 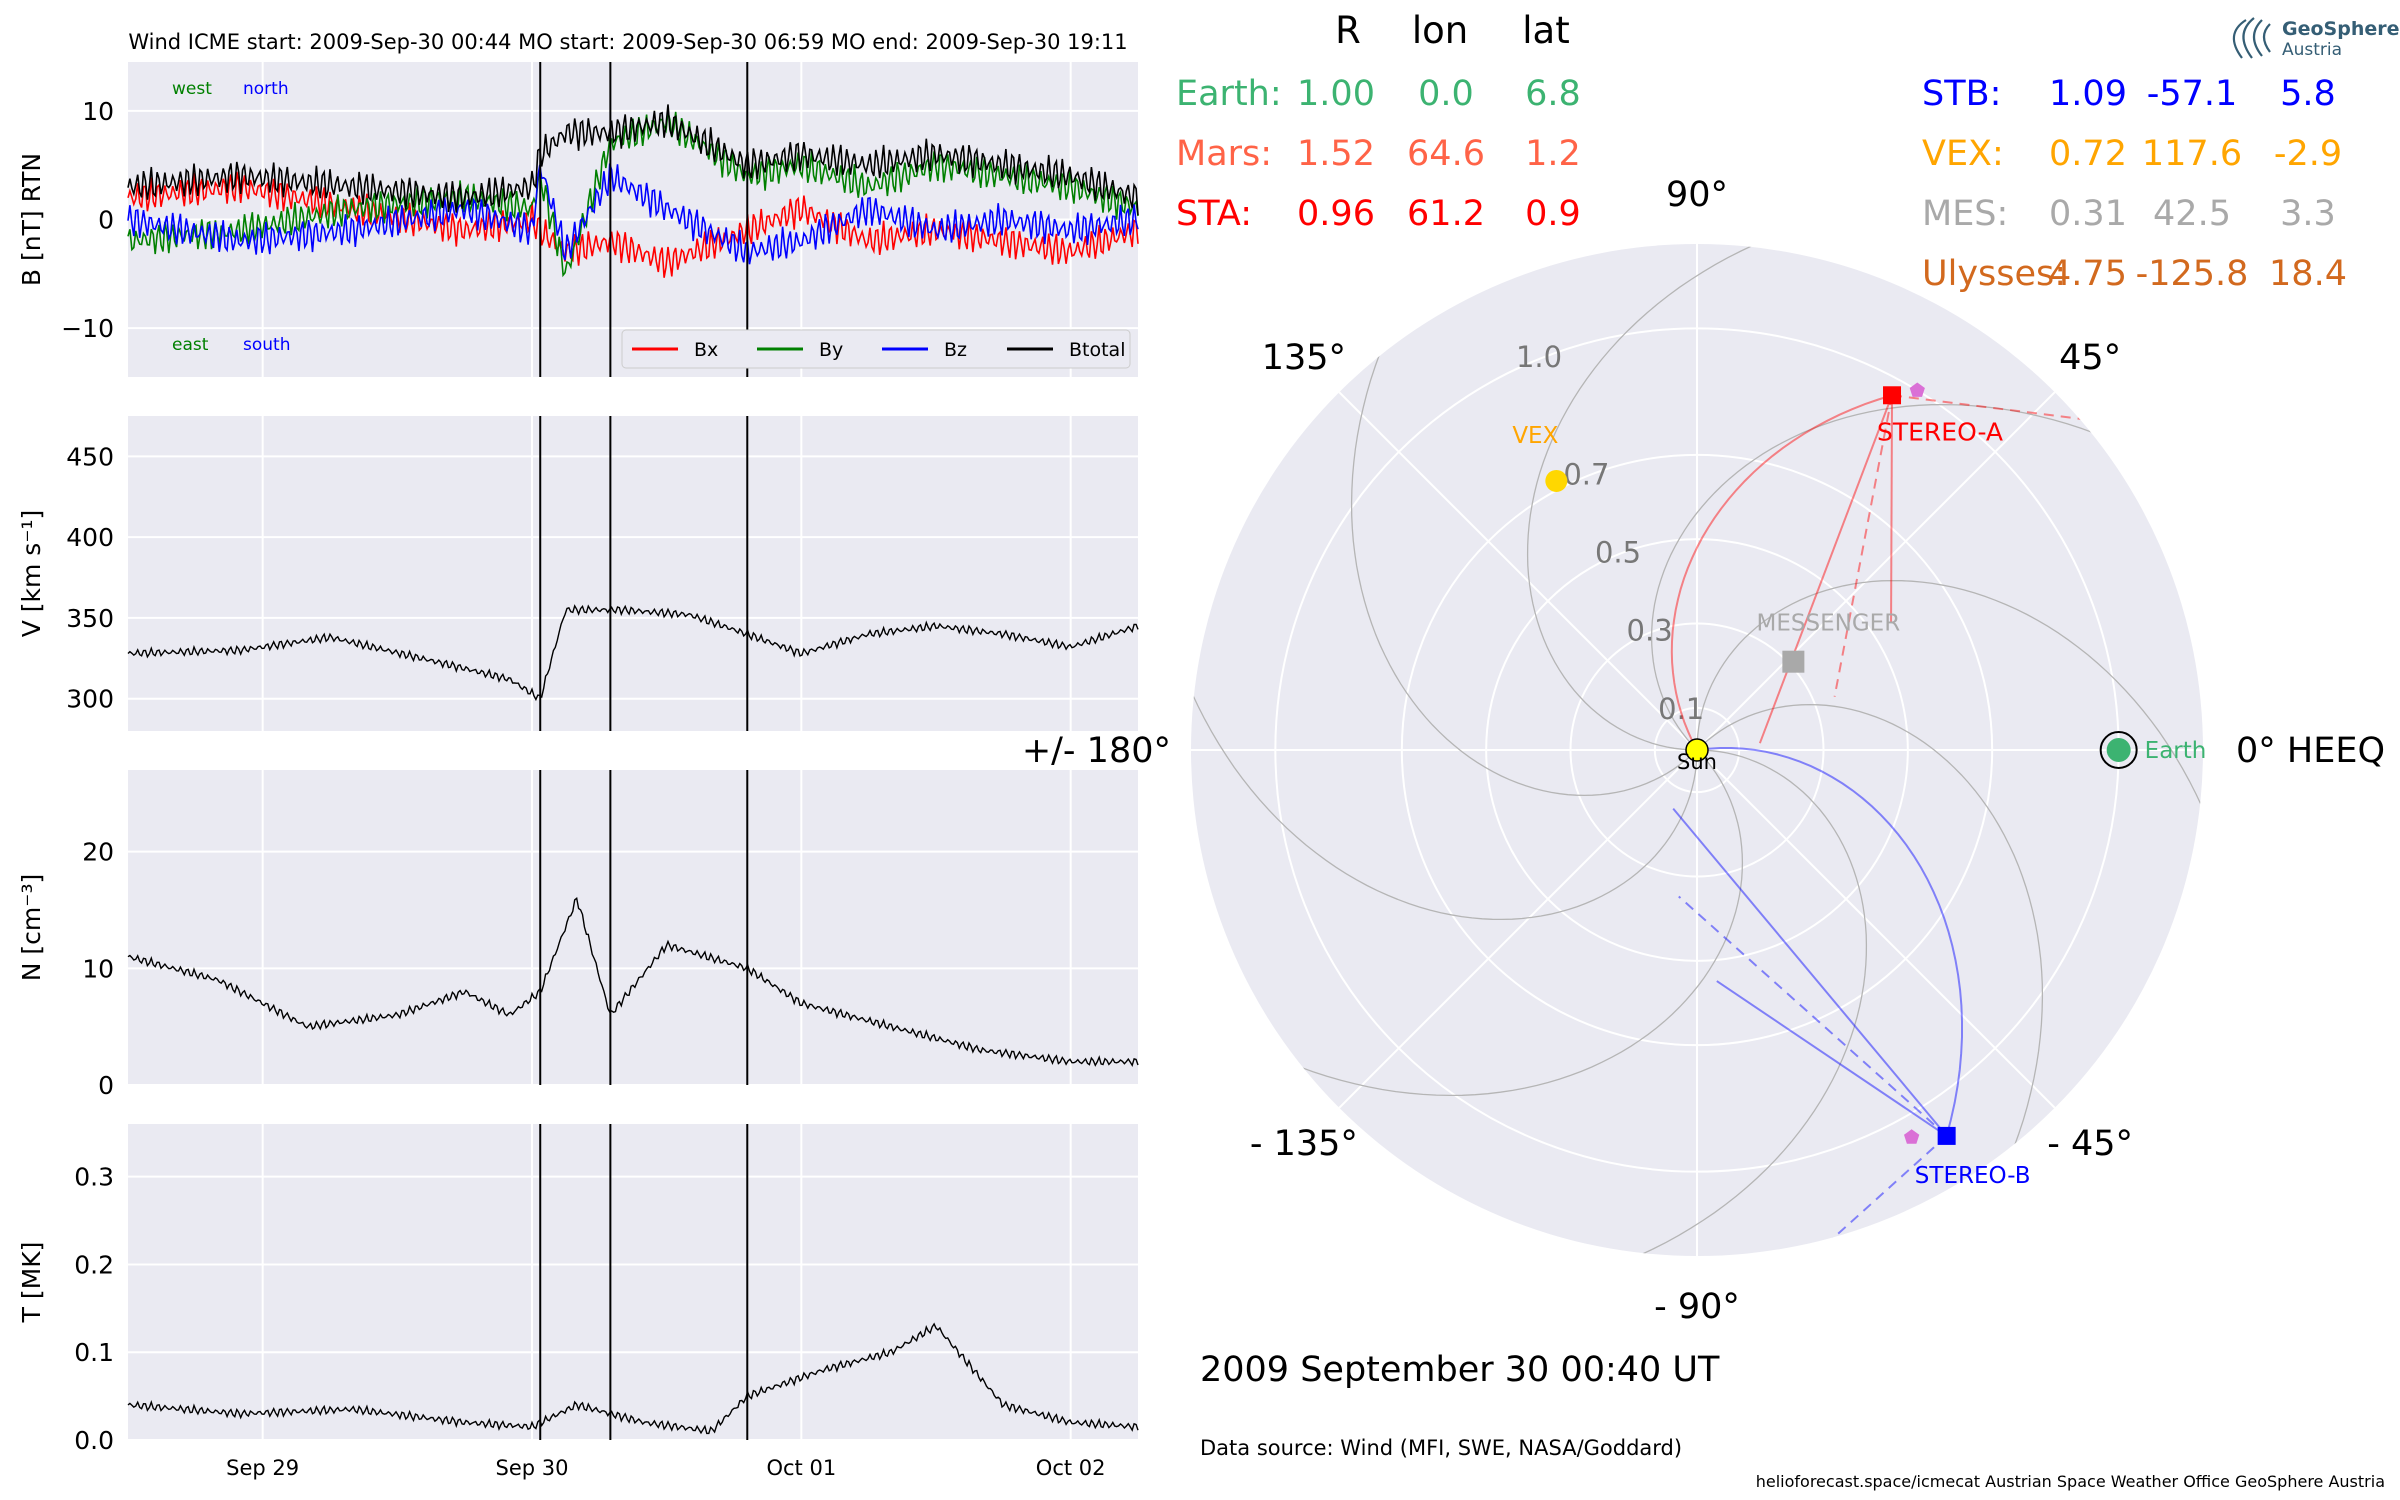 What do you see at coordinates (90, 699) in the screenshot?
I see `y-tick-label: 300` at bounding box center [90, 699].